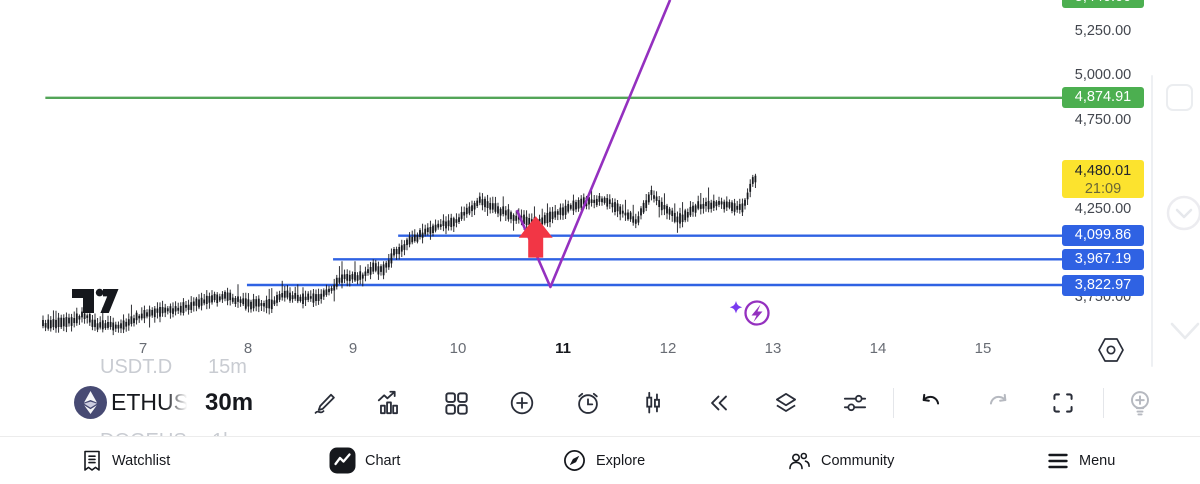  What do you see at coordinates (1103, 285) in the screenshot?
I see `blue-price-label: 3,822.97` at bounding box center [1103, 285].